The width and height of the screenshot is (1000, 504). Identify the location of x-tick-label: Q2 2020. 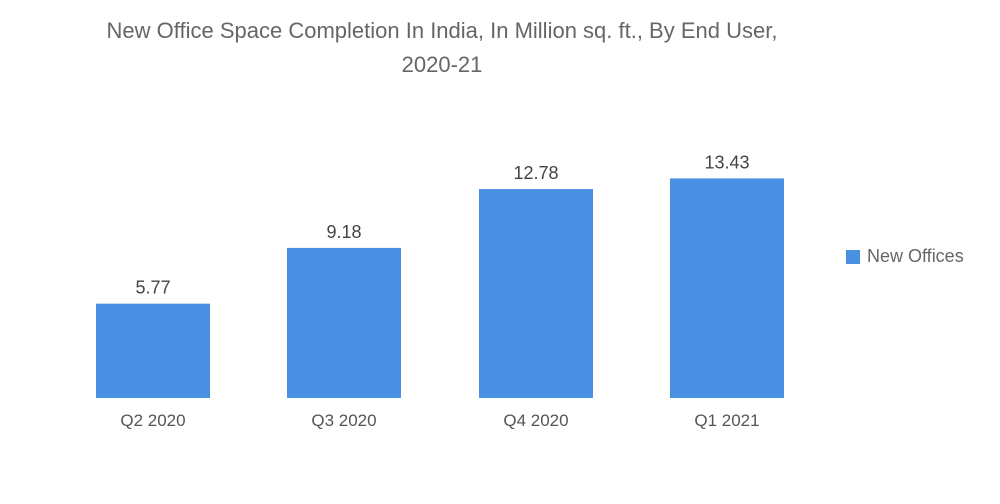
(152, 420).